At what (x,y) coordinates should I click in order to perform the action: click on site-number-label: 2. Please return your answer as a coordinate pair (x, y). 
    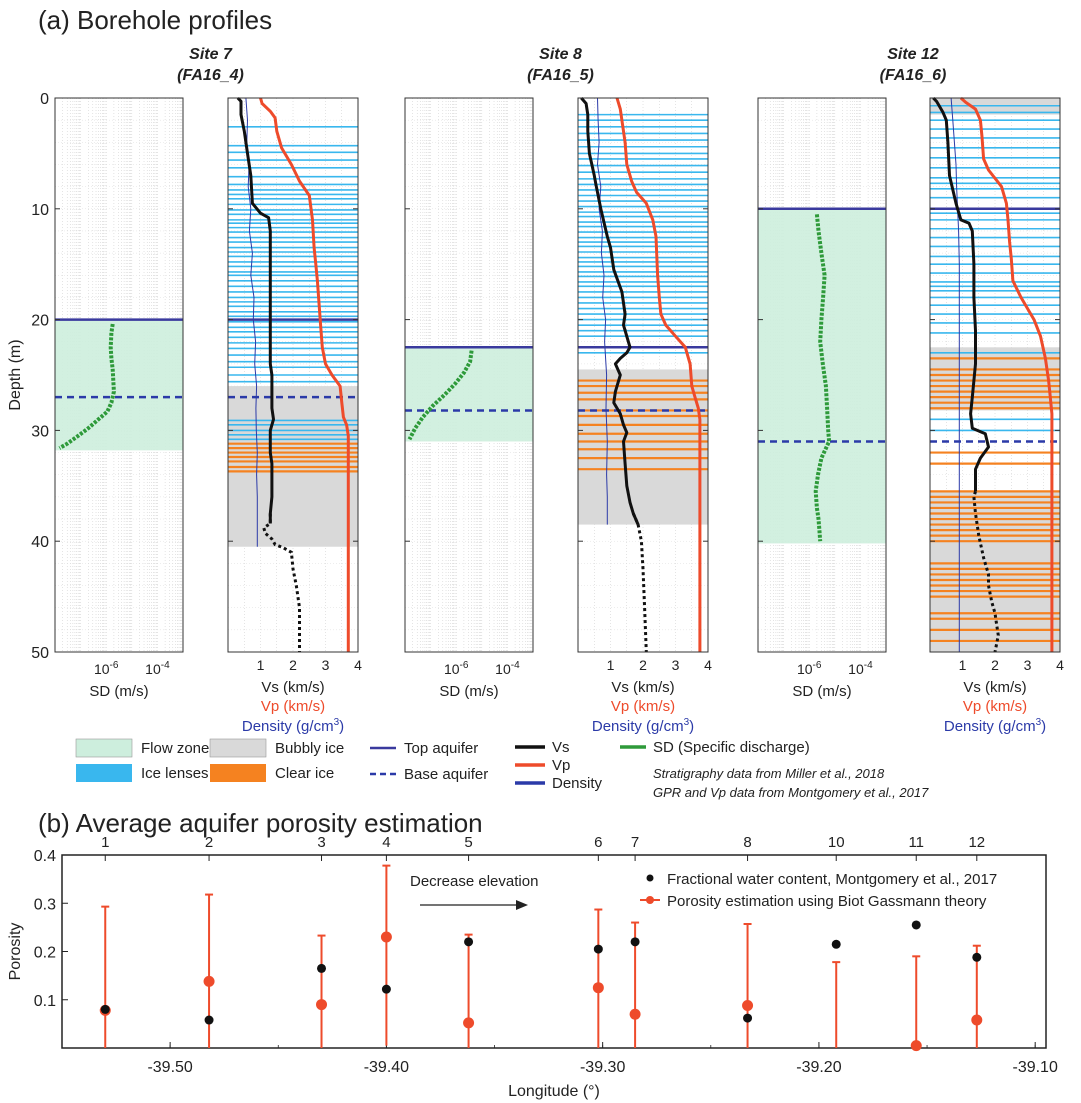
    Looking at the image, I should click on (209, 842).